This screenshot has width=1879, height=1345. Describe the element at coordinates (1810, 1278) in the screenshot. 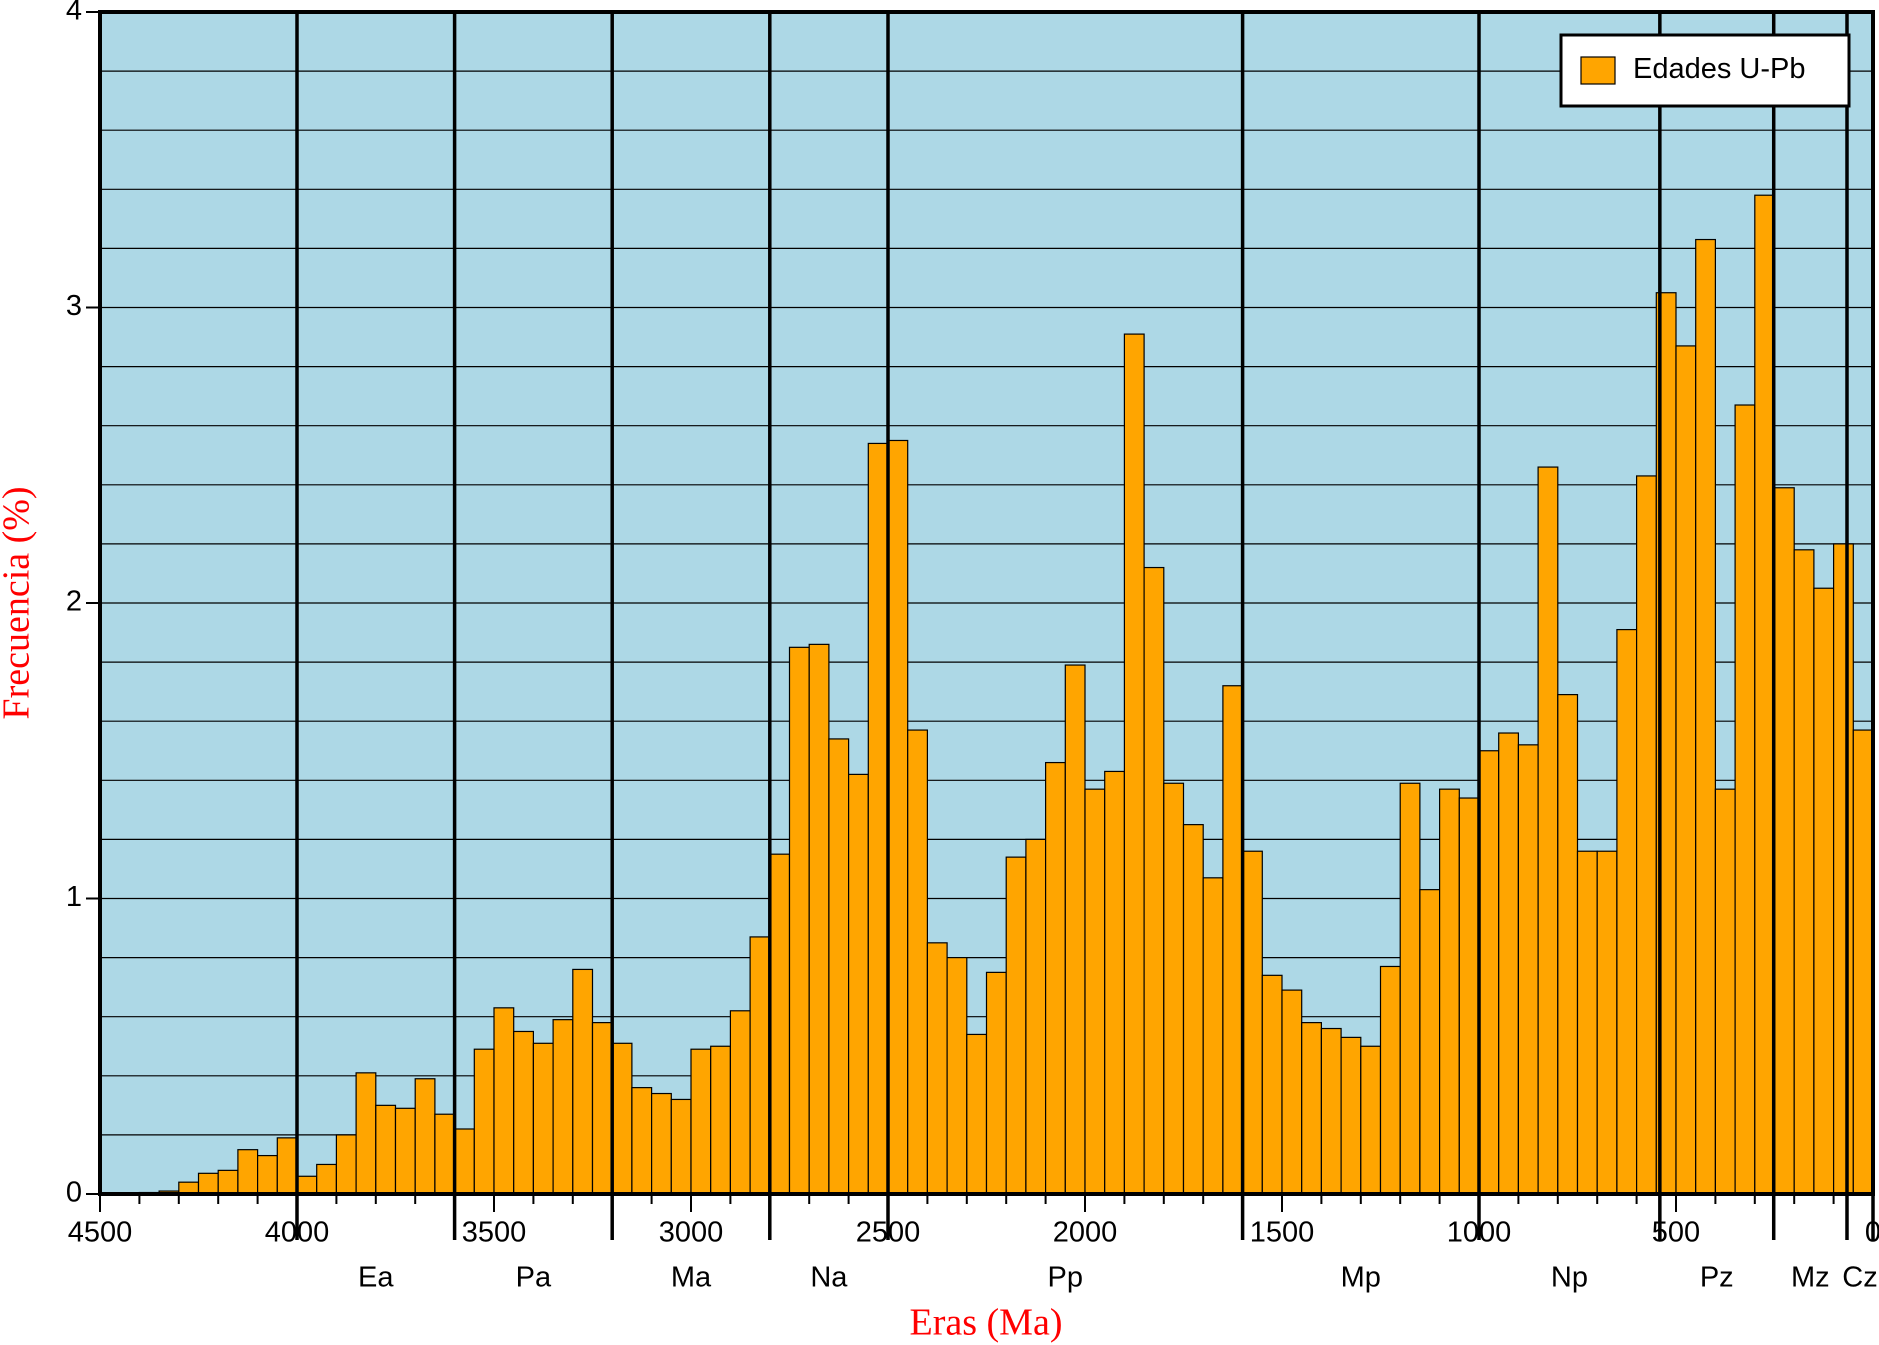

I see `era-label: Mz` at that location.